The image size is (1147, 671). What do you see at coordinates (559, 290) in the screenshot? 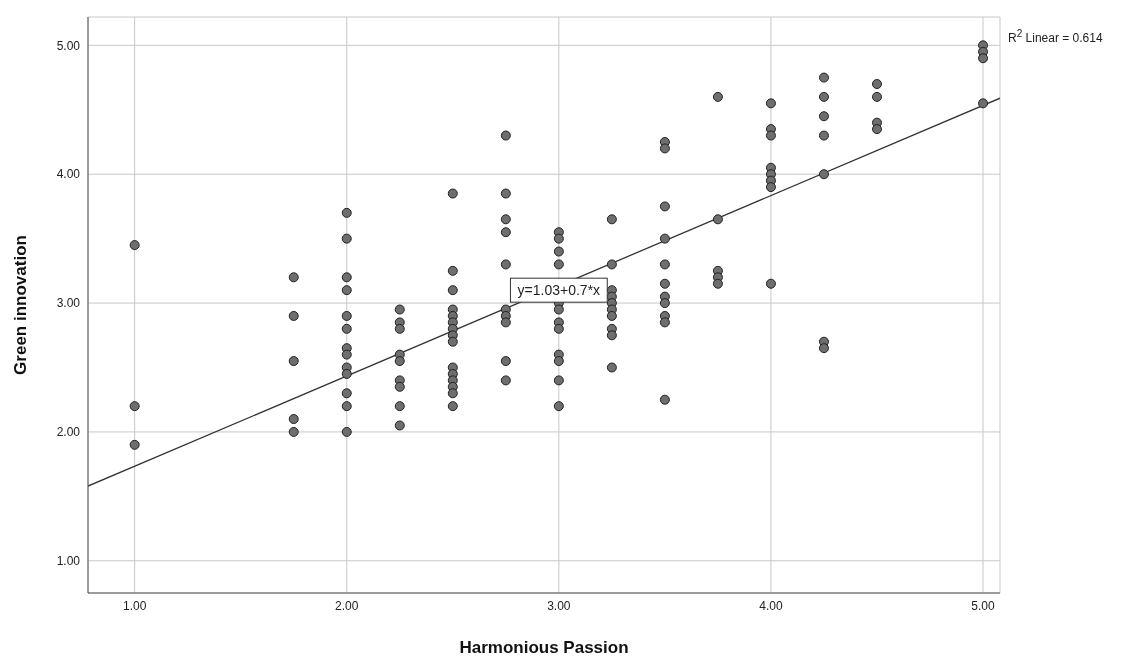
I see `annotation: y=1.03+0.7*x` at bounding box center [559, 290].